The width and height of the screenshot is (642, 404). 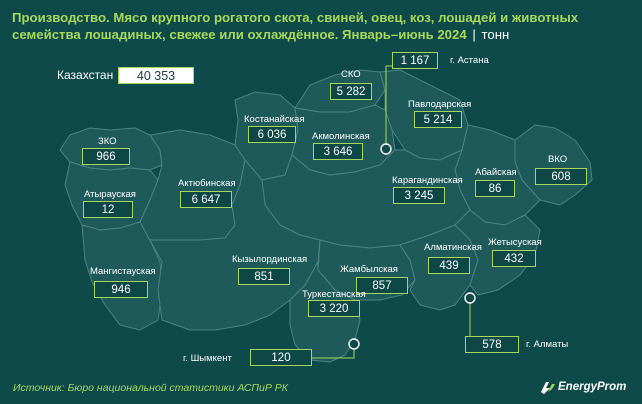 What do you see at coordinates (207, 183) in the screenshot?
I see `label-aktobe: Актюбинская` at bounding box center [207, 183].